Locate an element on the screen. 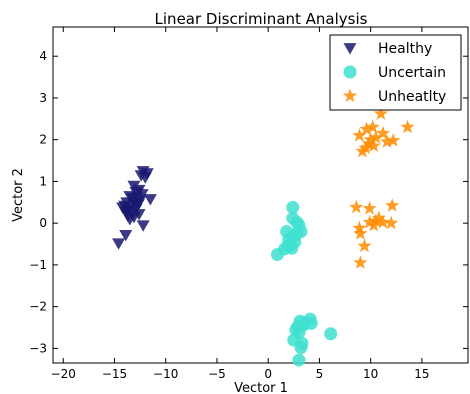  y-tick-label: 3 is located at coordinates (43, 98).